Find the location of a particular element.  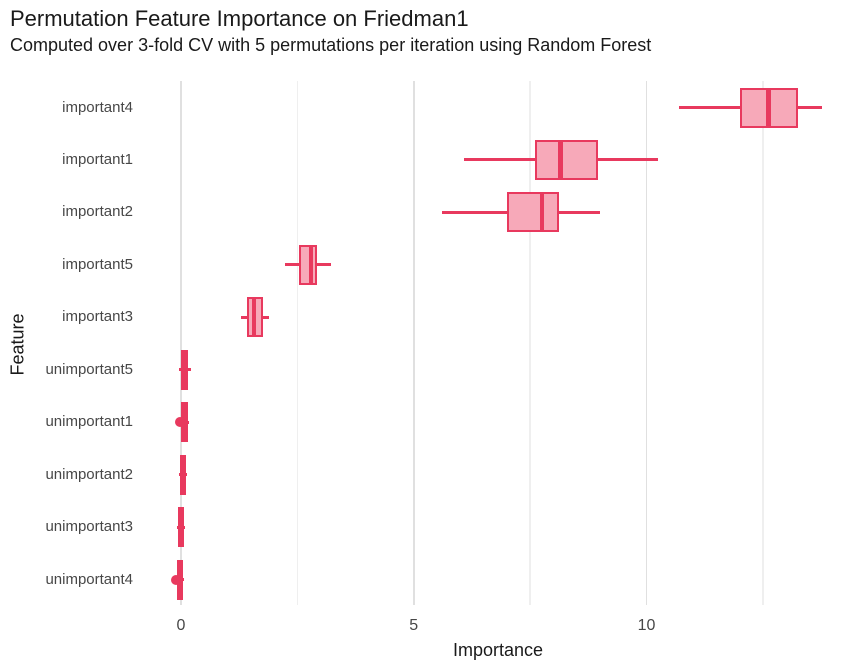

y-tick-label: unimportant1 is located at coordinates (89, 422).